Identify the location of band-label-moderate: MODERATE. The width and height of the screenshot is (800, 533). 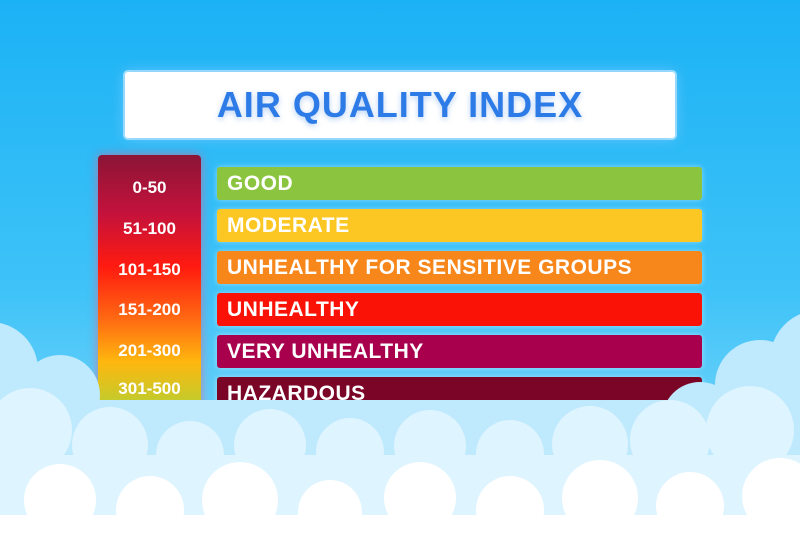
(288, 225).